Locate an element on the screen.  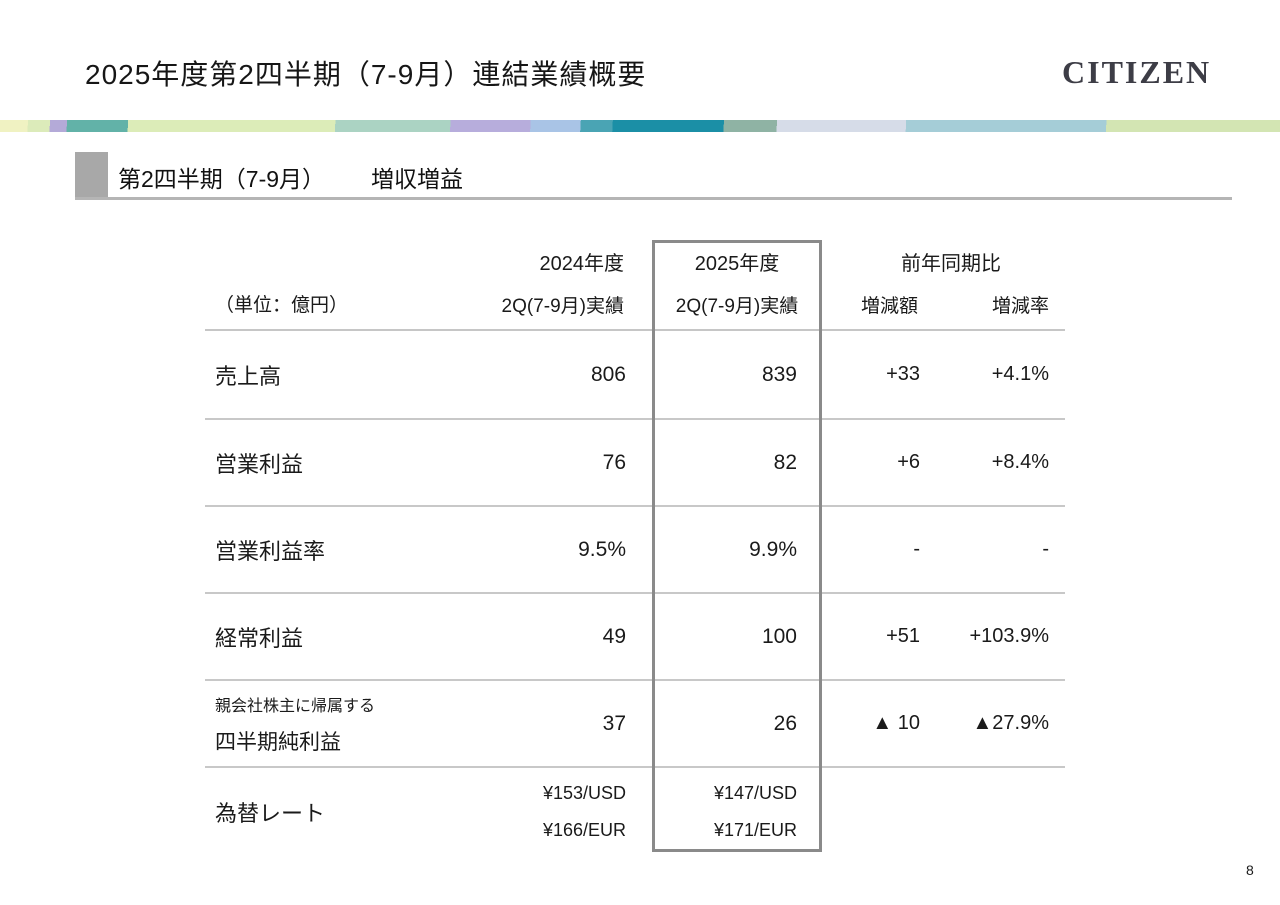
yoy-amount-label: 増減額 is located at coordinates (889, 306).